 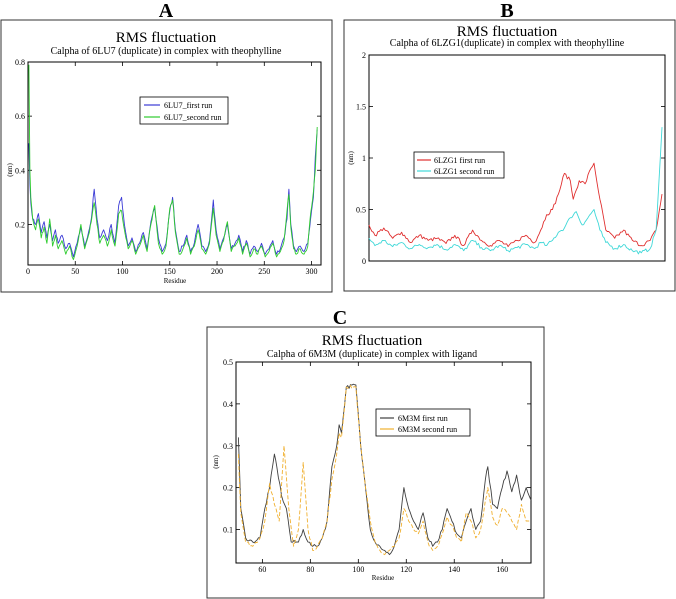 I want to click on panel-a-title: RMS fluctuation, so click(x=166, y=38).